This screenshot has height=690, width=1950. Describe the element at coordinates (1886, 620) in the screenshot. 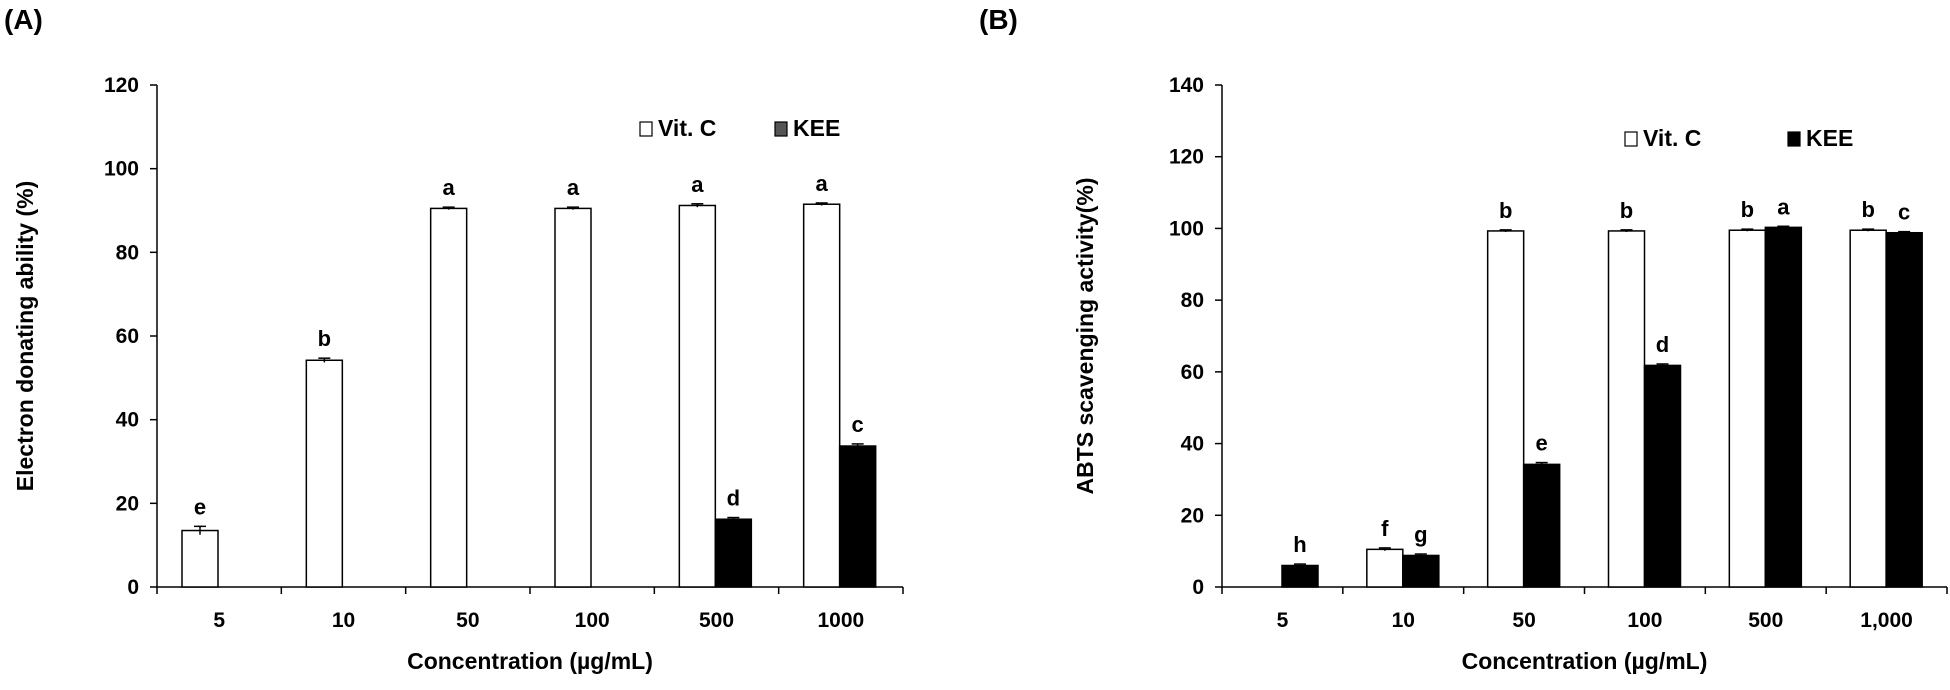

I see `x-tick-label: 1,000` at that location.